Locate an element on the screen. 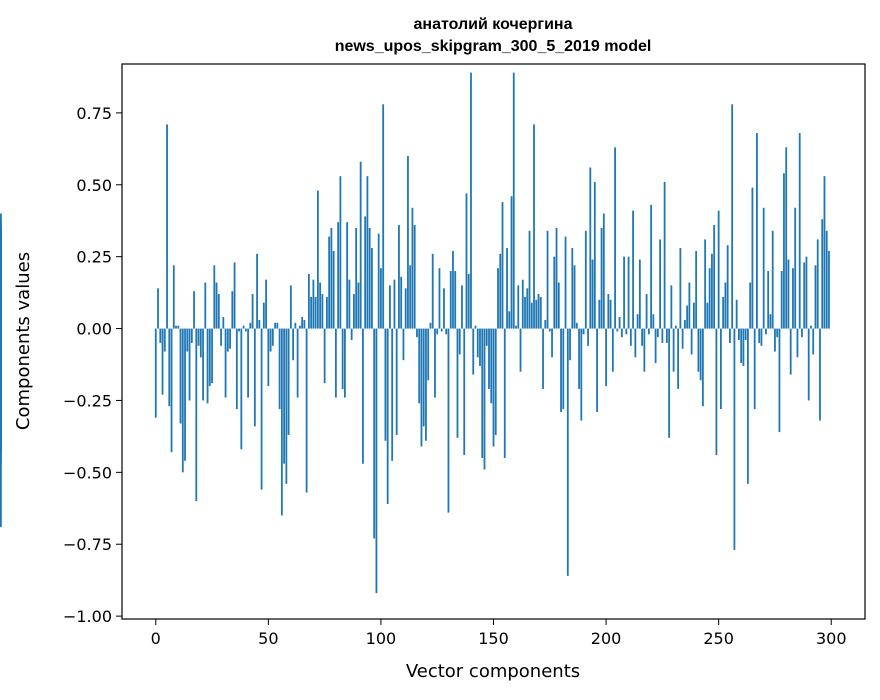  y-axis-ticks: 0.75 0.50 0.25 0.00 −0.25 −0.50 −0.75 −1.00 is located at coordinates (92, 365).